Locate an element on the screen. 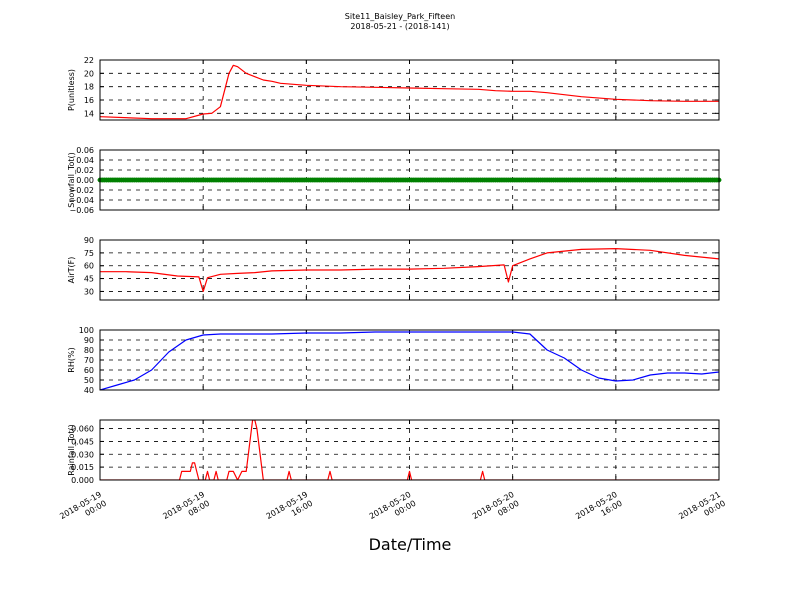 The width and height of the screenshot is (800, 600). y-tick-label: 0.00 is located at coordinates (85, 180).